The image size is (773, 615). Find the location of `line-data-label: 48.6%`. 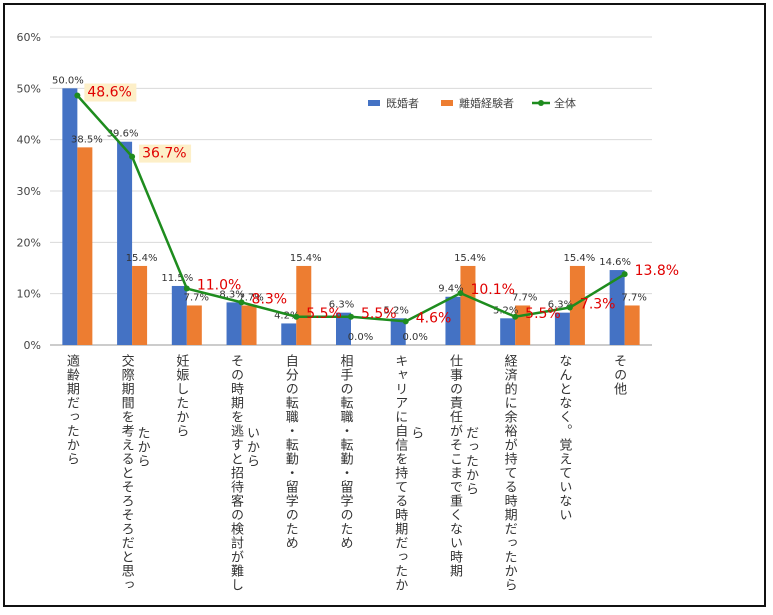

line-data-label: 48.6% is located at coordinates (109, 93).